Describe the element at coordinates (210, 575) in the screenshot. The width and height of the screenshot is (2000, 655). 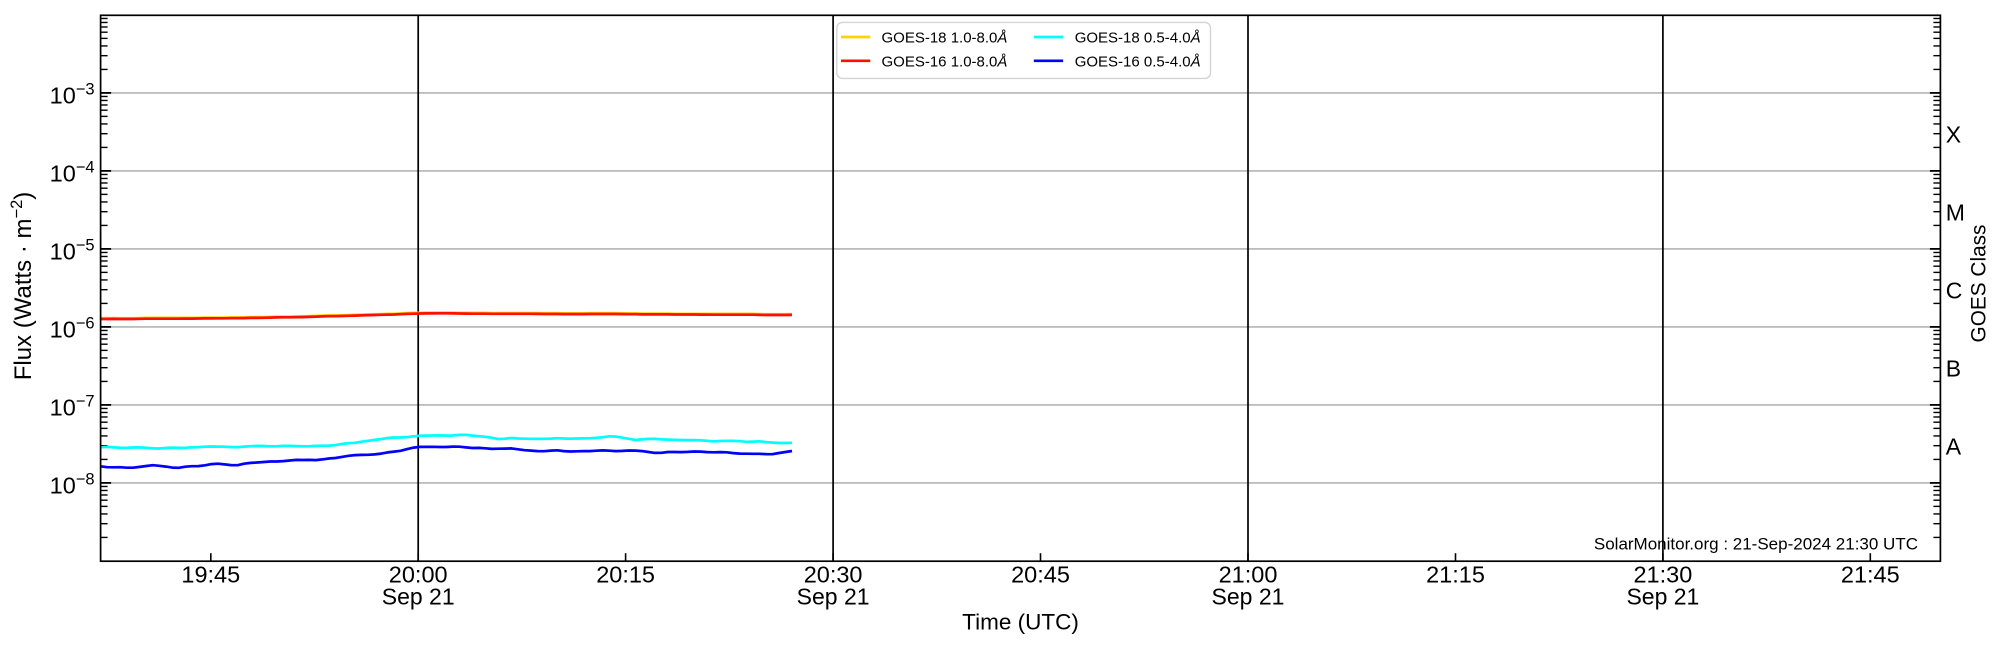
I see `svg-text: 19:45` at that location.